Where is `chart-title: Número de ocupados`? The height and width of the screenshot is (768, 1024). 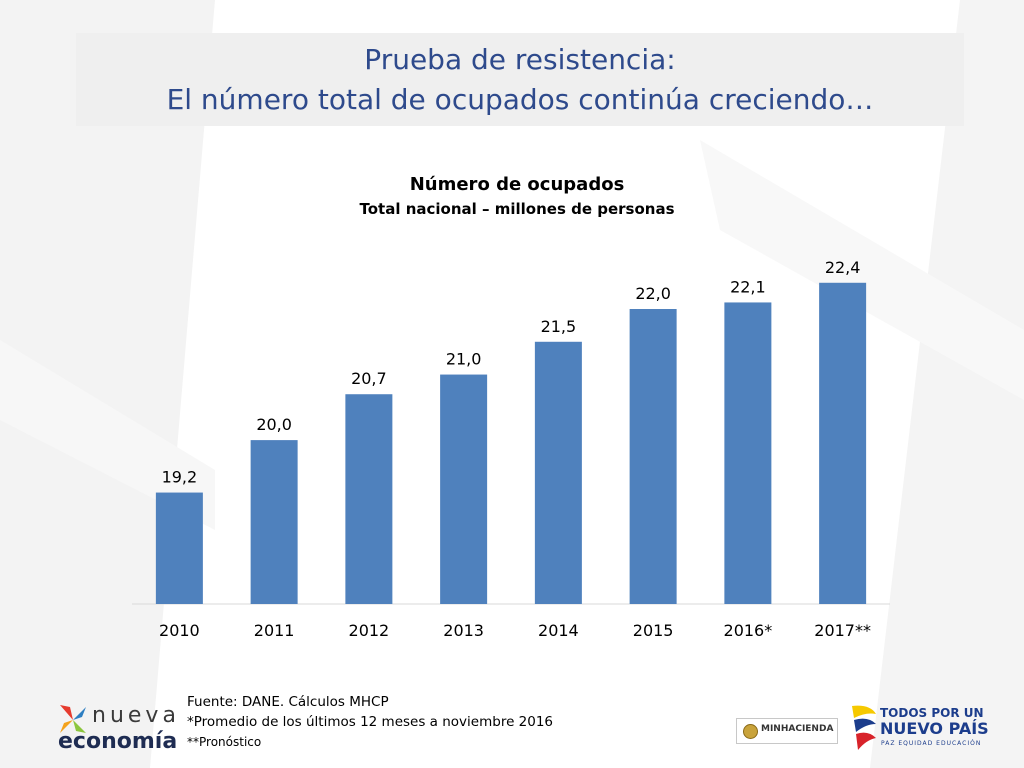
chart-title: Número de ocupados is located at coordinates (517, 184).